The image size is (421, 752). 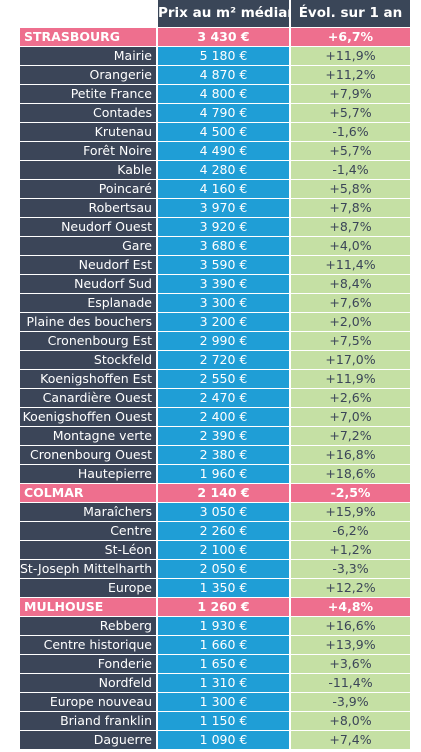 I want to click on table-row: Europe nouveau 1 300 € -3,9%, so click(x=210, y=702).